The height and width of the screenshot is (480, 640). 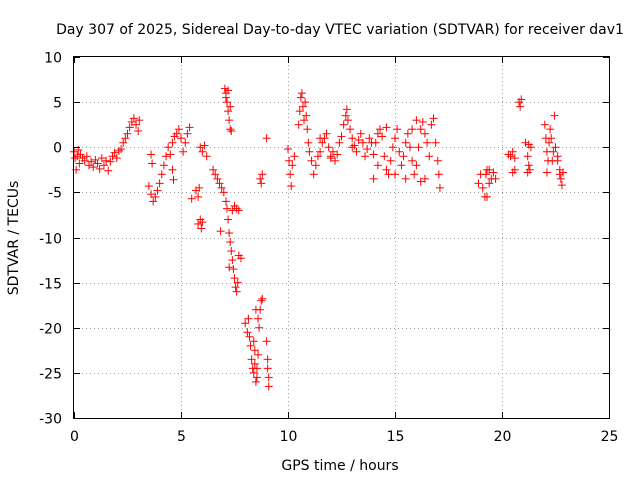 I want to click on y-tick-labels: 10 5 0 -5 -10 -15 -20 -25 -30, so click(x=50, y=239).